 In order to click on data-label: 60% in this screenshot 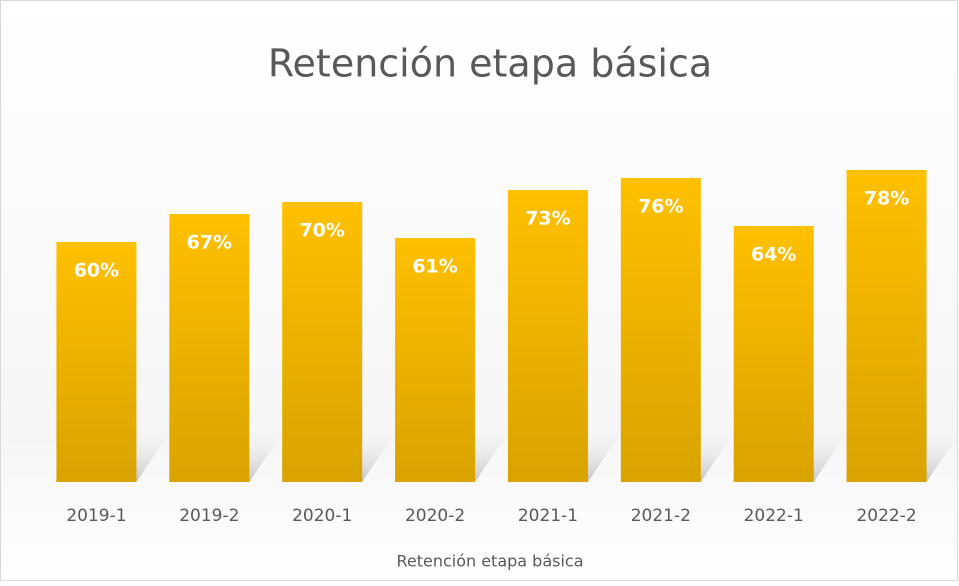, I will do `click(96, 271)`.